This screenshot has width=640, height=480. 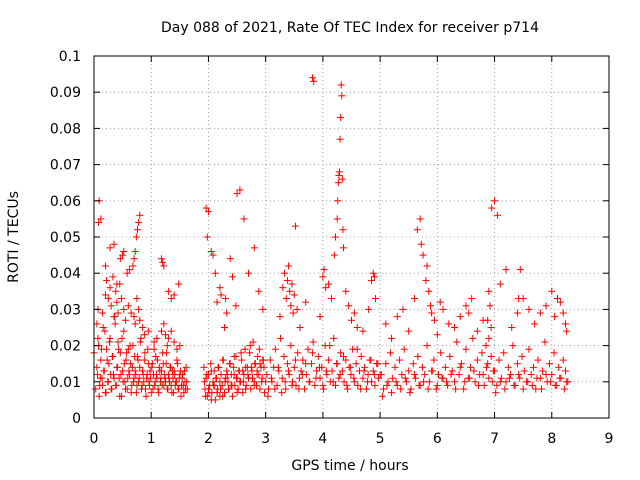 What do you see at coordinates (65, 238) in the screenshot?
I see `y-tick-labels: 0 0.01 0.02 0.03 0.04 0.05 0.06 0.07 0.08 0.09 0.1` at bounding box center [65, 238].